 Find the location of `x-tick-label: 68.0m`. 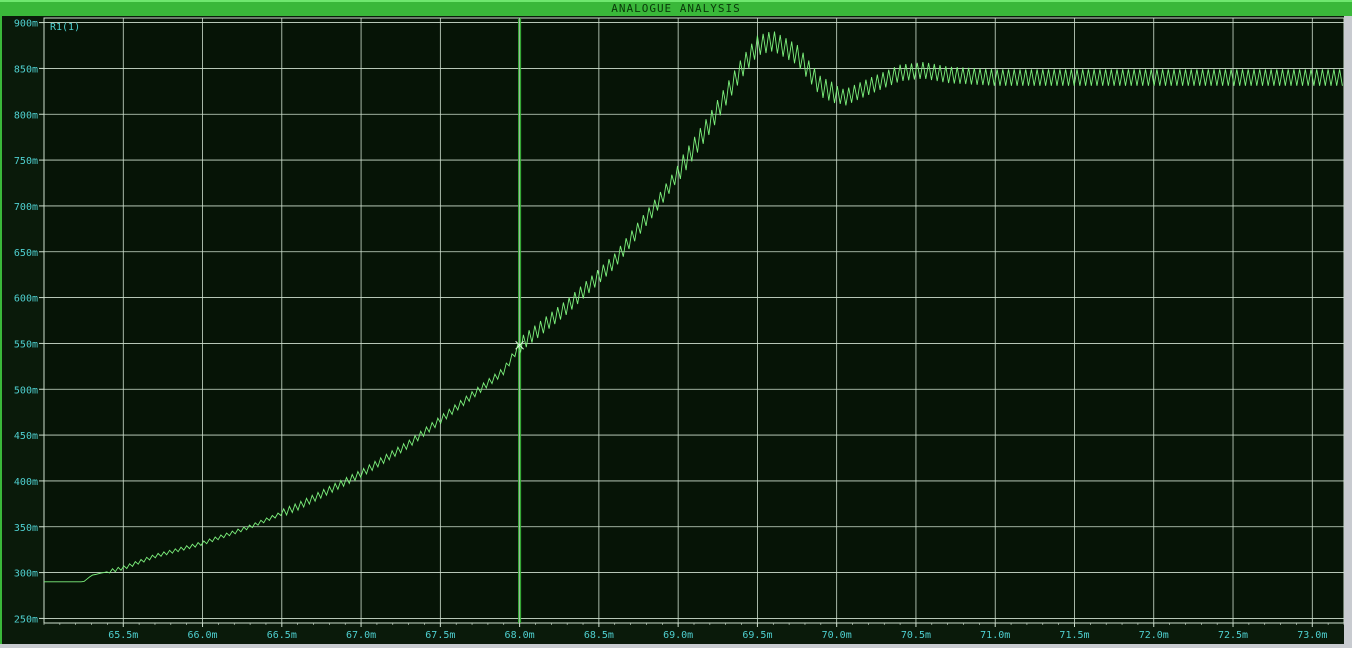

x-tick-label: 68.0m is located at coordinates (520, 635).